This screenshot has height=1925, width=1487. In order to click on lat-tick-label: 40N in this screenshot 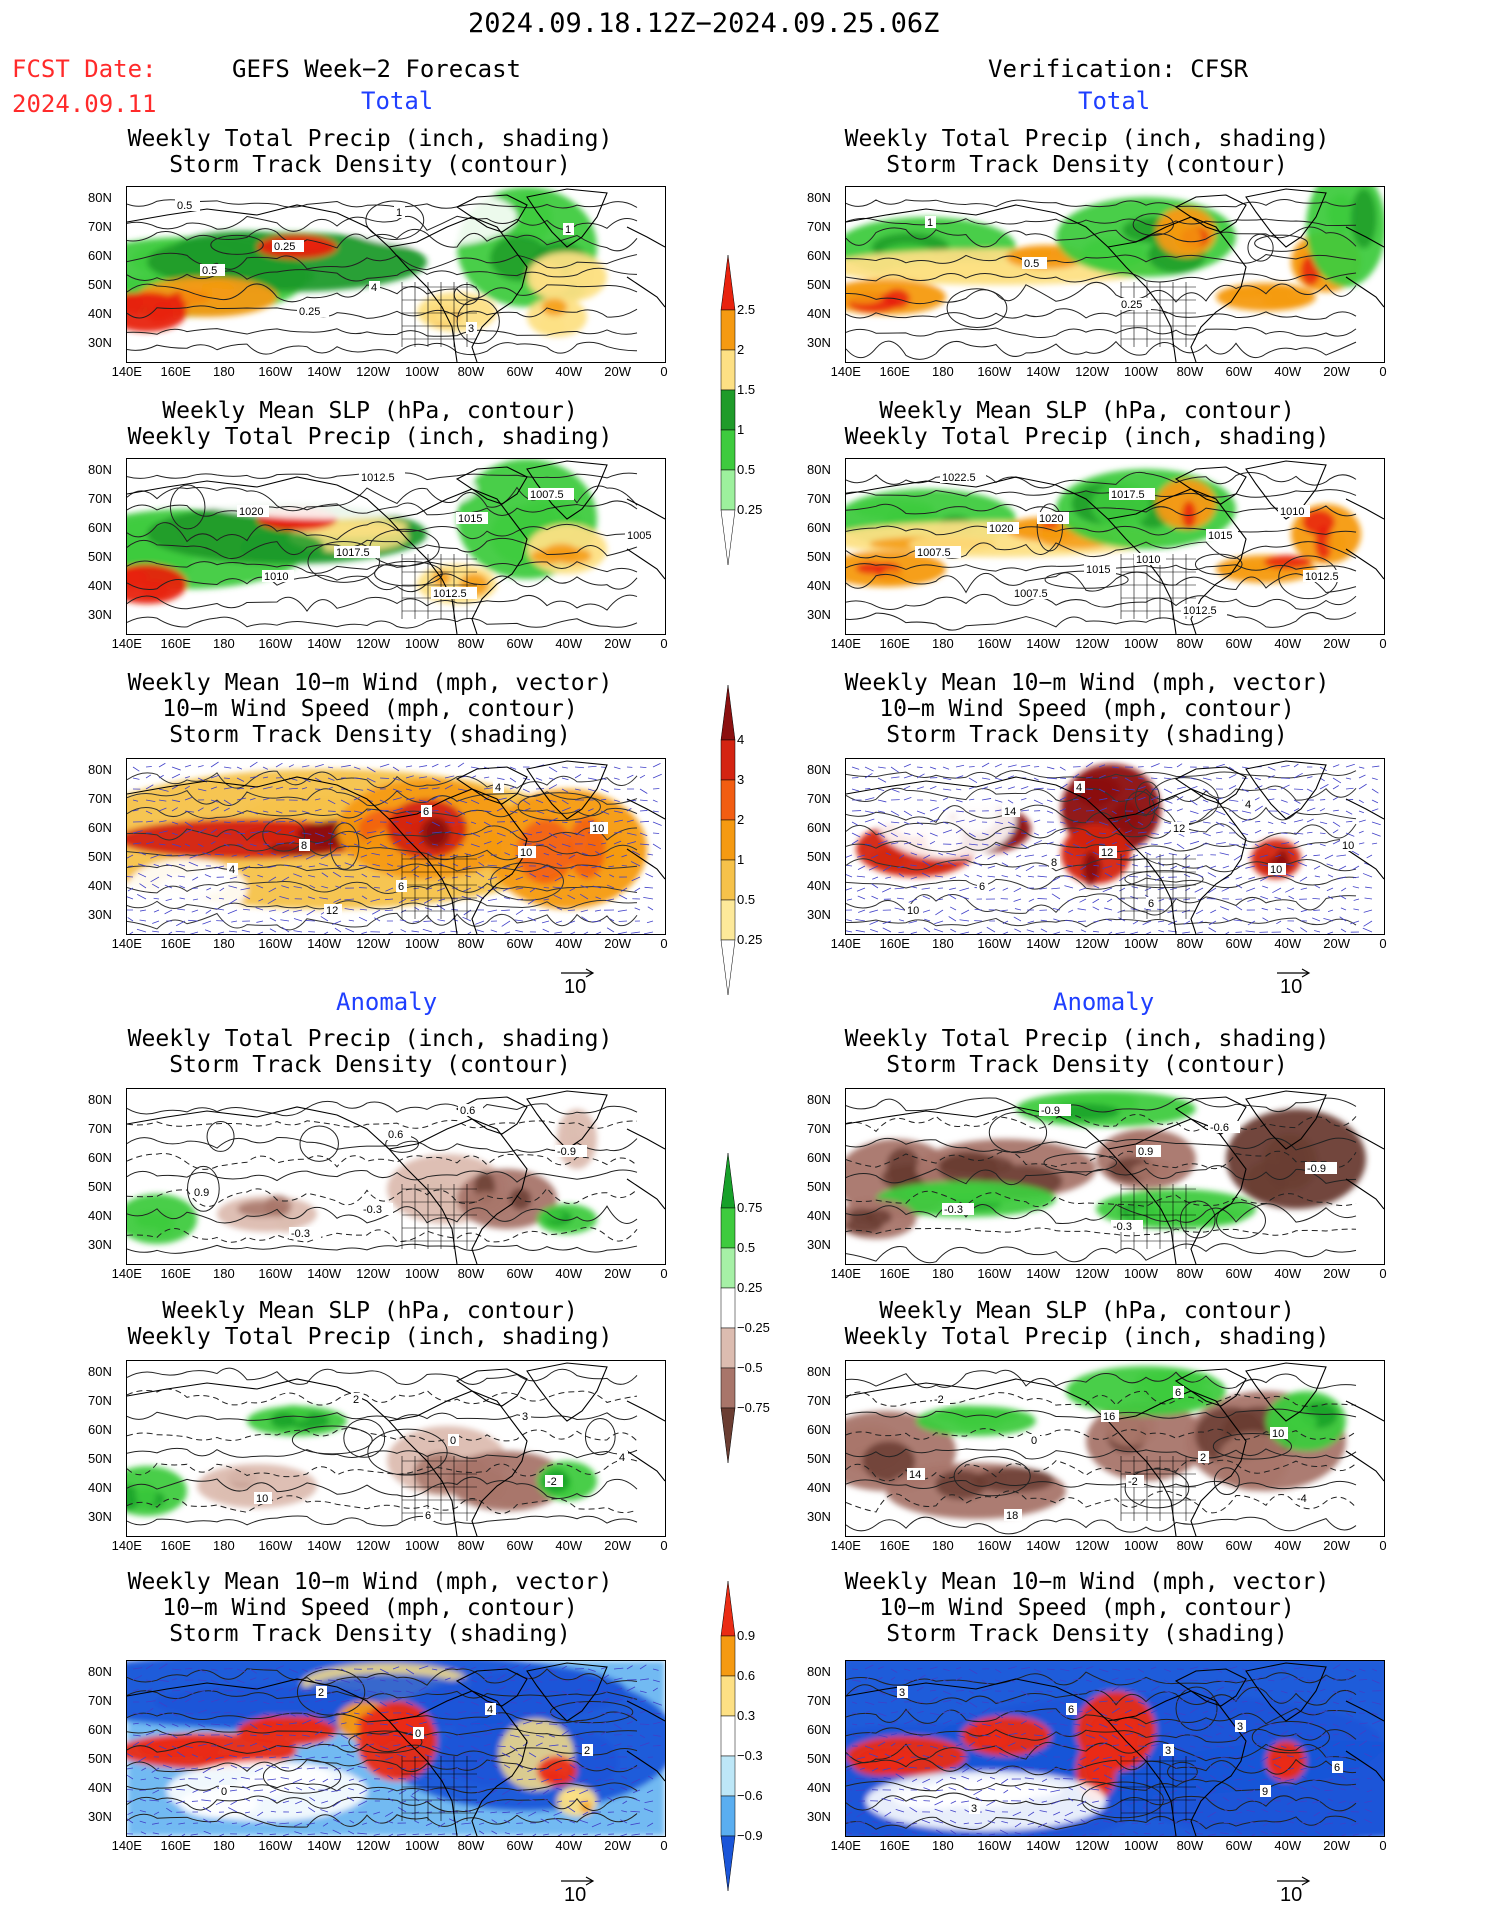, I will do `click(100, 313)`.